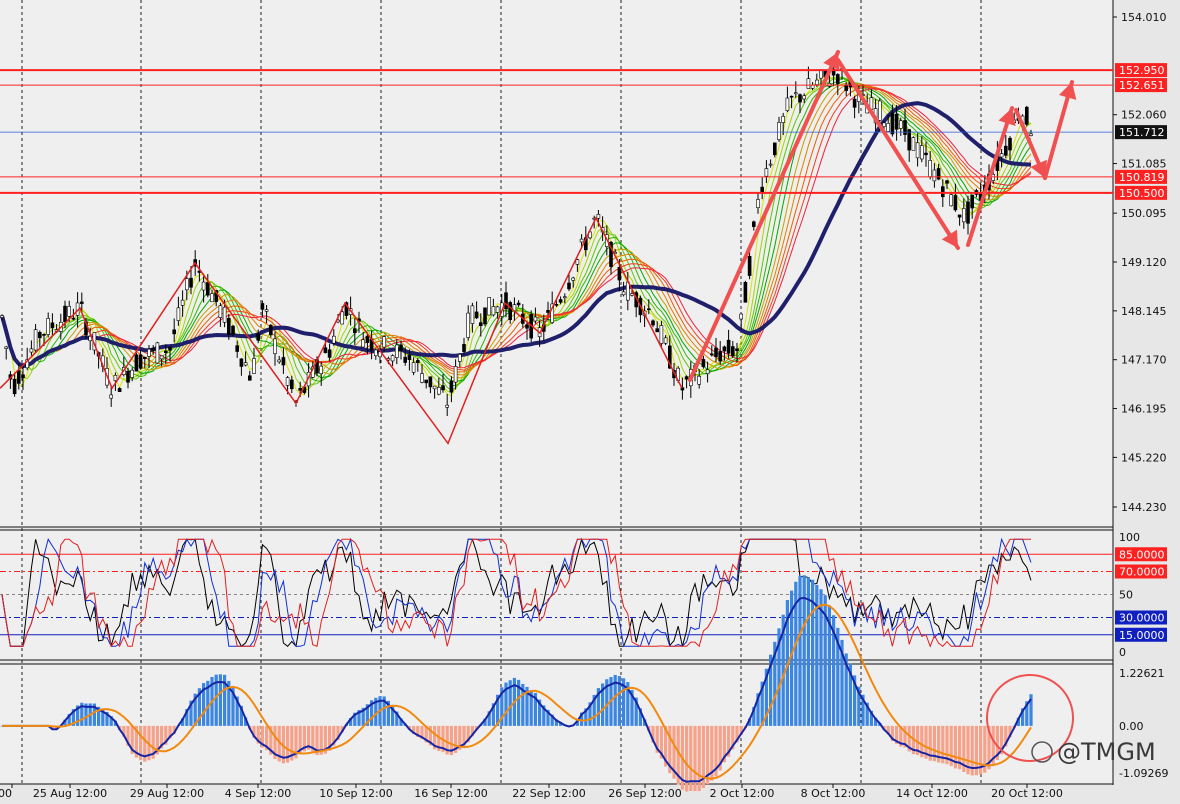  Describe the element at coordinates (1039, 168) in the screenshot. I see `arrow-down-2-head` at that location.